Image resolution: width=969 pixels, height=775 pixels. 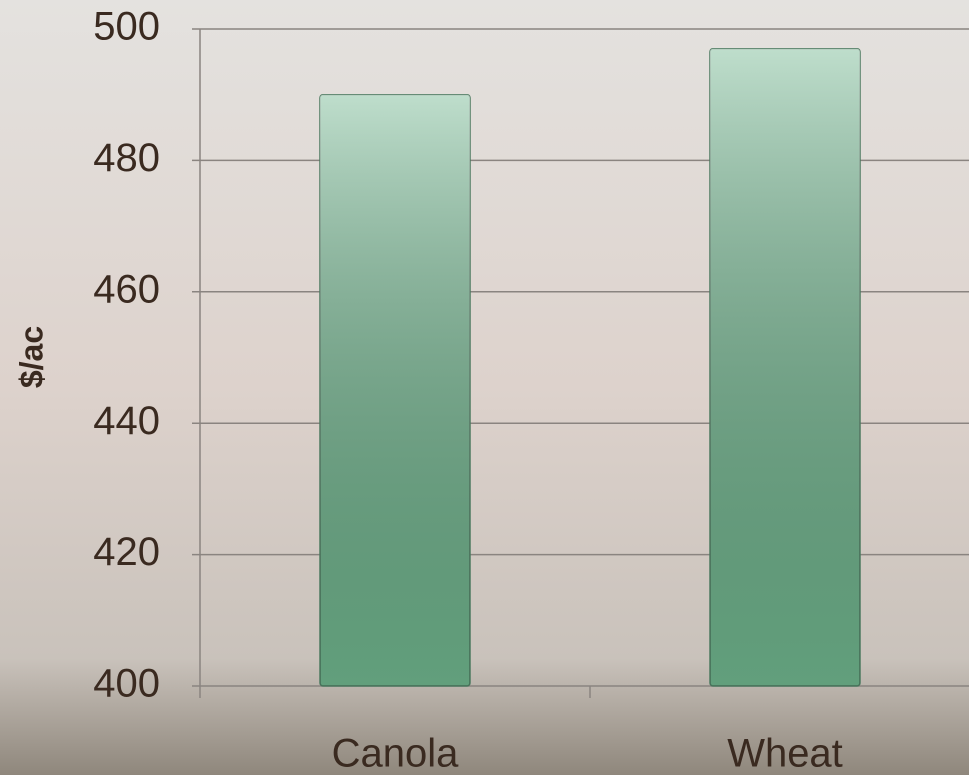 What do you see at coordinates (785, 753) in the screenshot?
I see `x-tick-label: Wheat` at bounding box center [785, 753].